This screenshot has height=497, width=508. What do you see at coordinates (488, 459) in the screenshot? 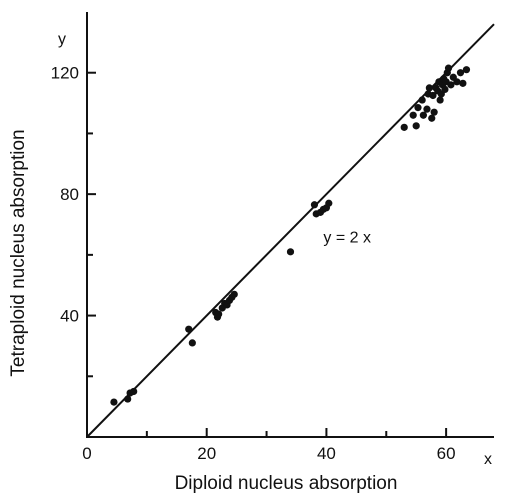
I see `x-axis-corner-label: x` at bounding box center [488, 459].